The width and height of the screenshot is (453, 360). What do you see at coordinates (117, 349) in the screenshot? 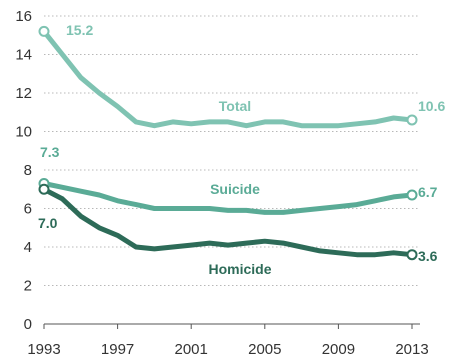
I see `x-tick-label: 1997` at bounding box center [117, 349].